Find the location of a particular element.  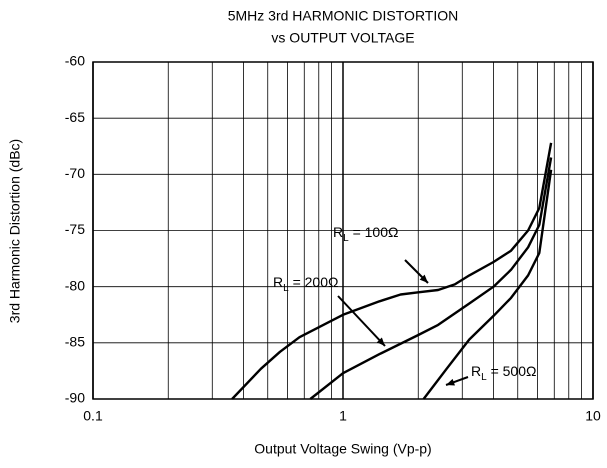

y-tick-label: -65 is located at coordinates (75, 117).